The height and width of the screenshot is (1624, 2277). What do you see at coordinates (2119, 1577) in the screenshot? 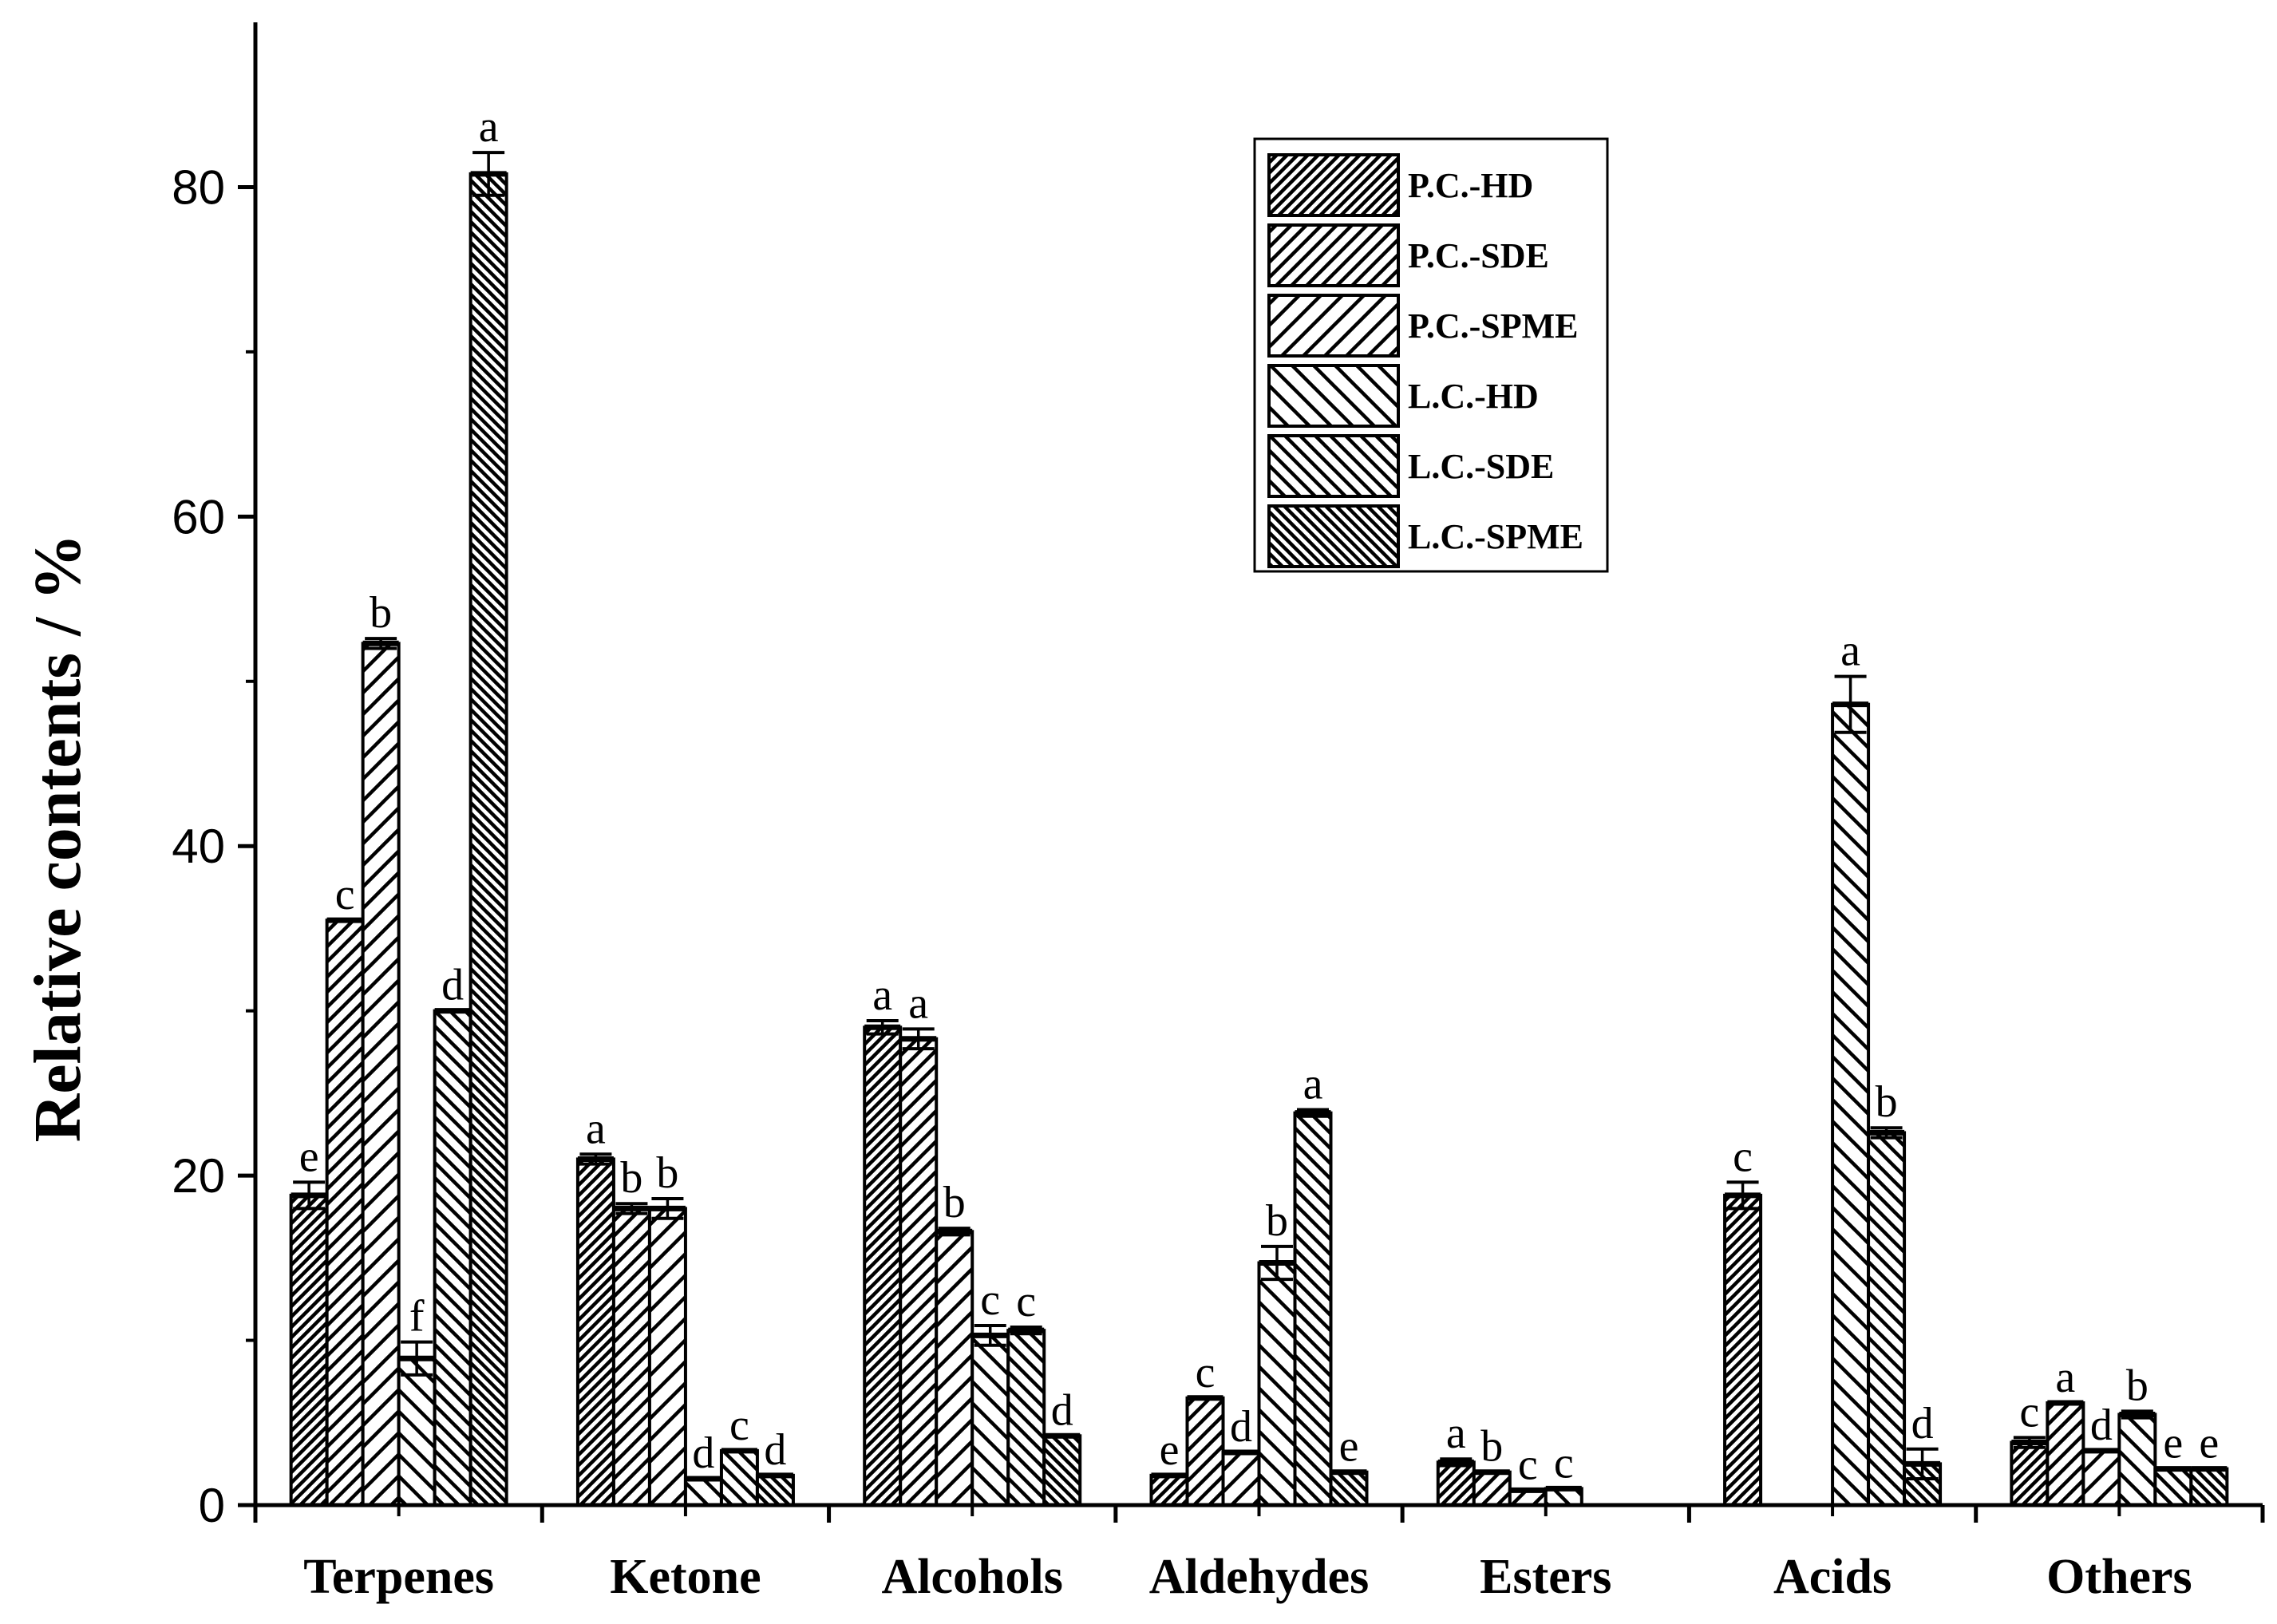
I see `x-tick-label-others: Others` at bounding box center [2119, 1577].